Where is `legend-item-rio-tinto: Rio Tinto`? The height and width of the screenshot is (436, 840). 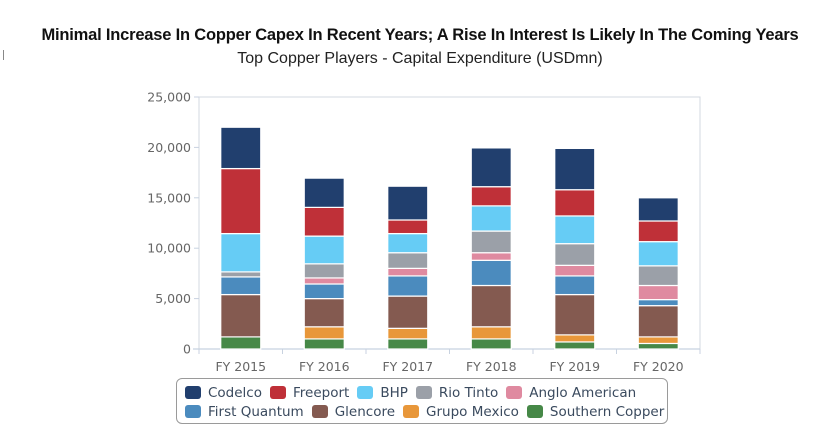 legend-item-rio-tinto: Rio Tinto is located at coordinates (457, 392).